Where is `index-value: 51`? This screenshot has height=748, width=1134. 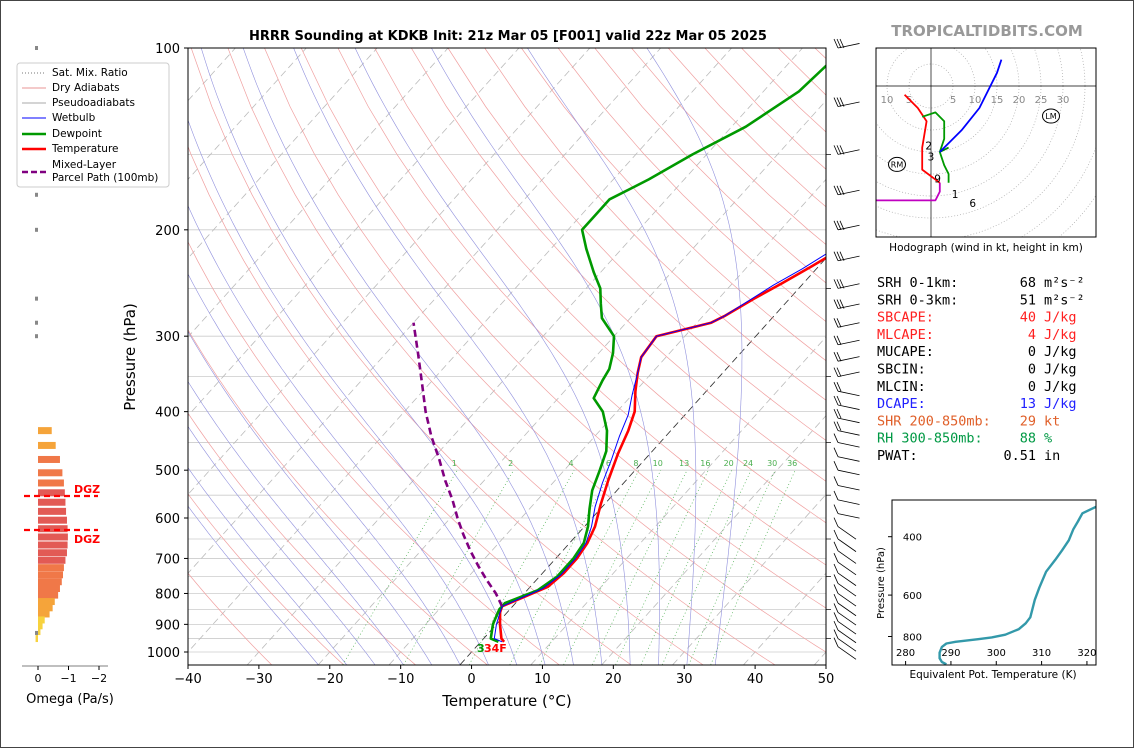 index-value: 51 is located at coordinates (1028, 300).